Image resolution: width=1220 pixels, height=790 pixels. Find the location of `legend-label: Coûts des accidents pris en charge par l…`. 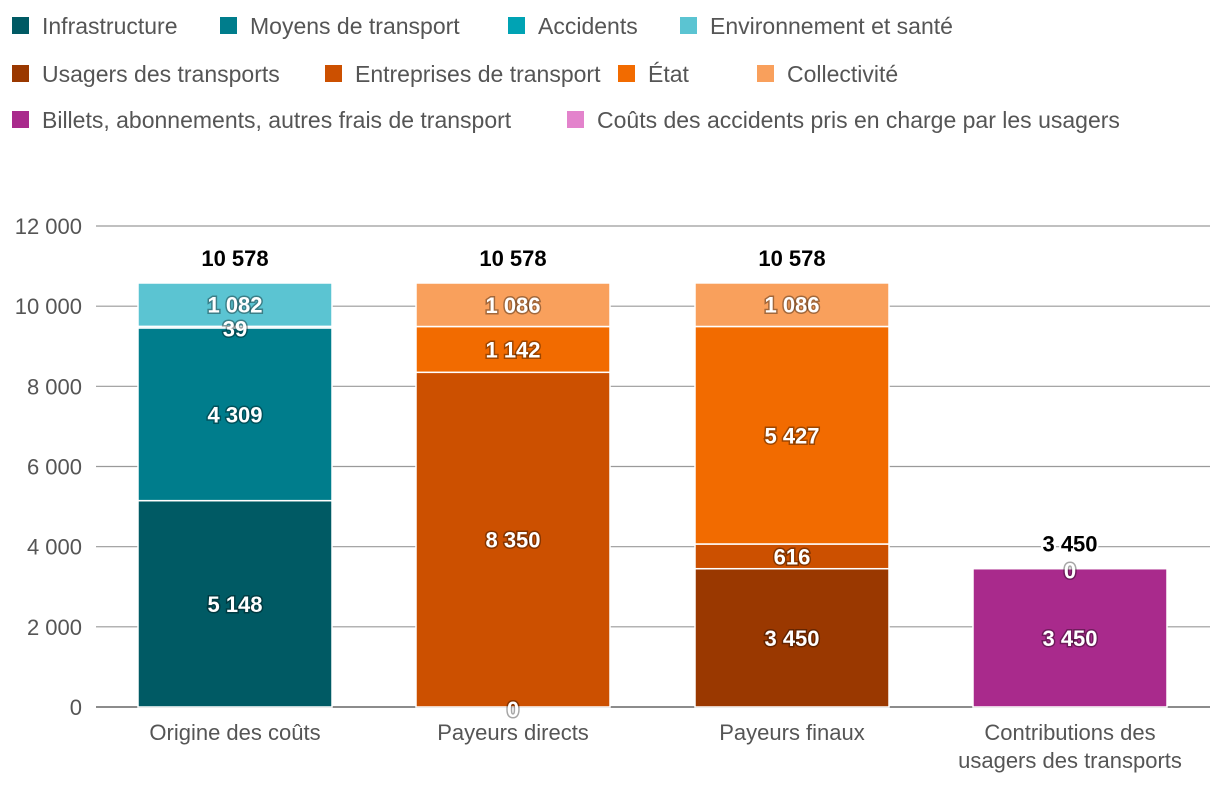

legend-label: Coûts des accidents pris en charge par l… is located at coordinates (858, 120).